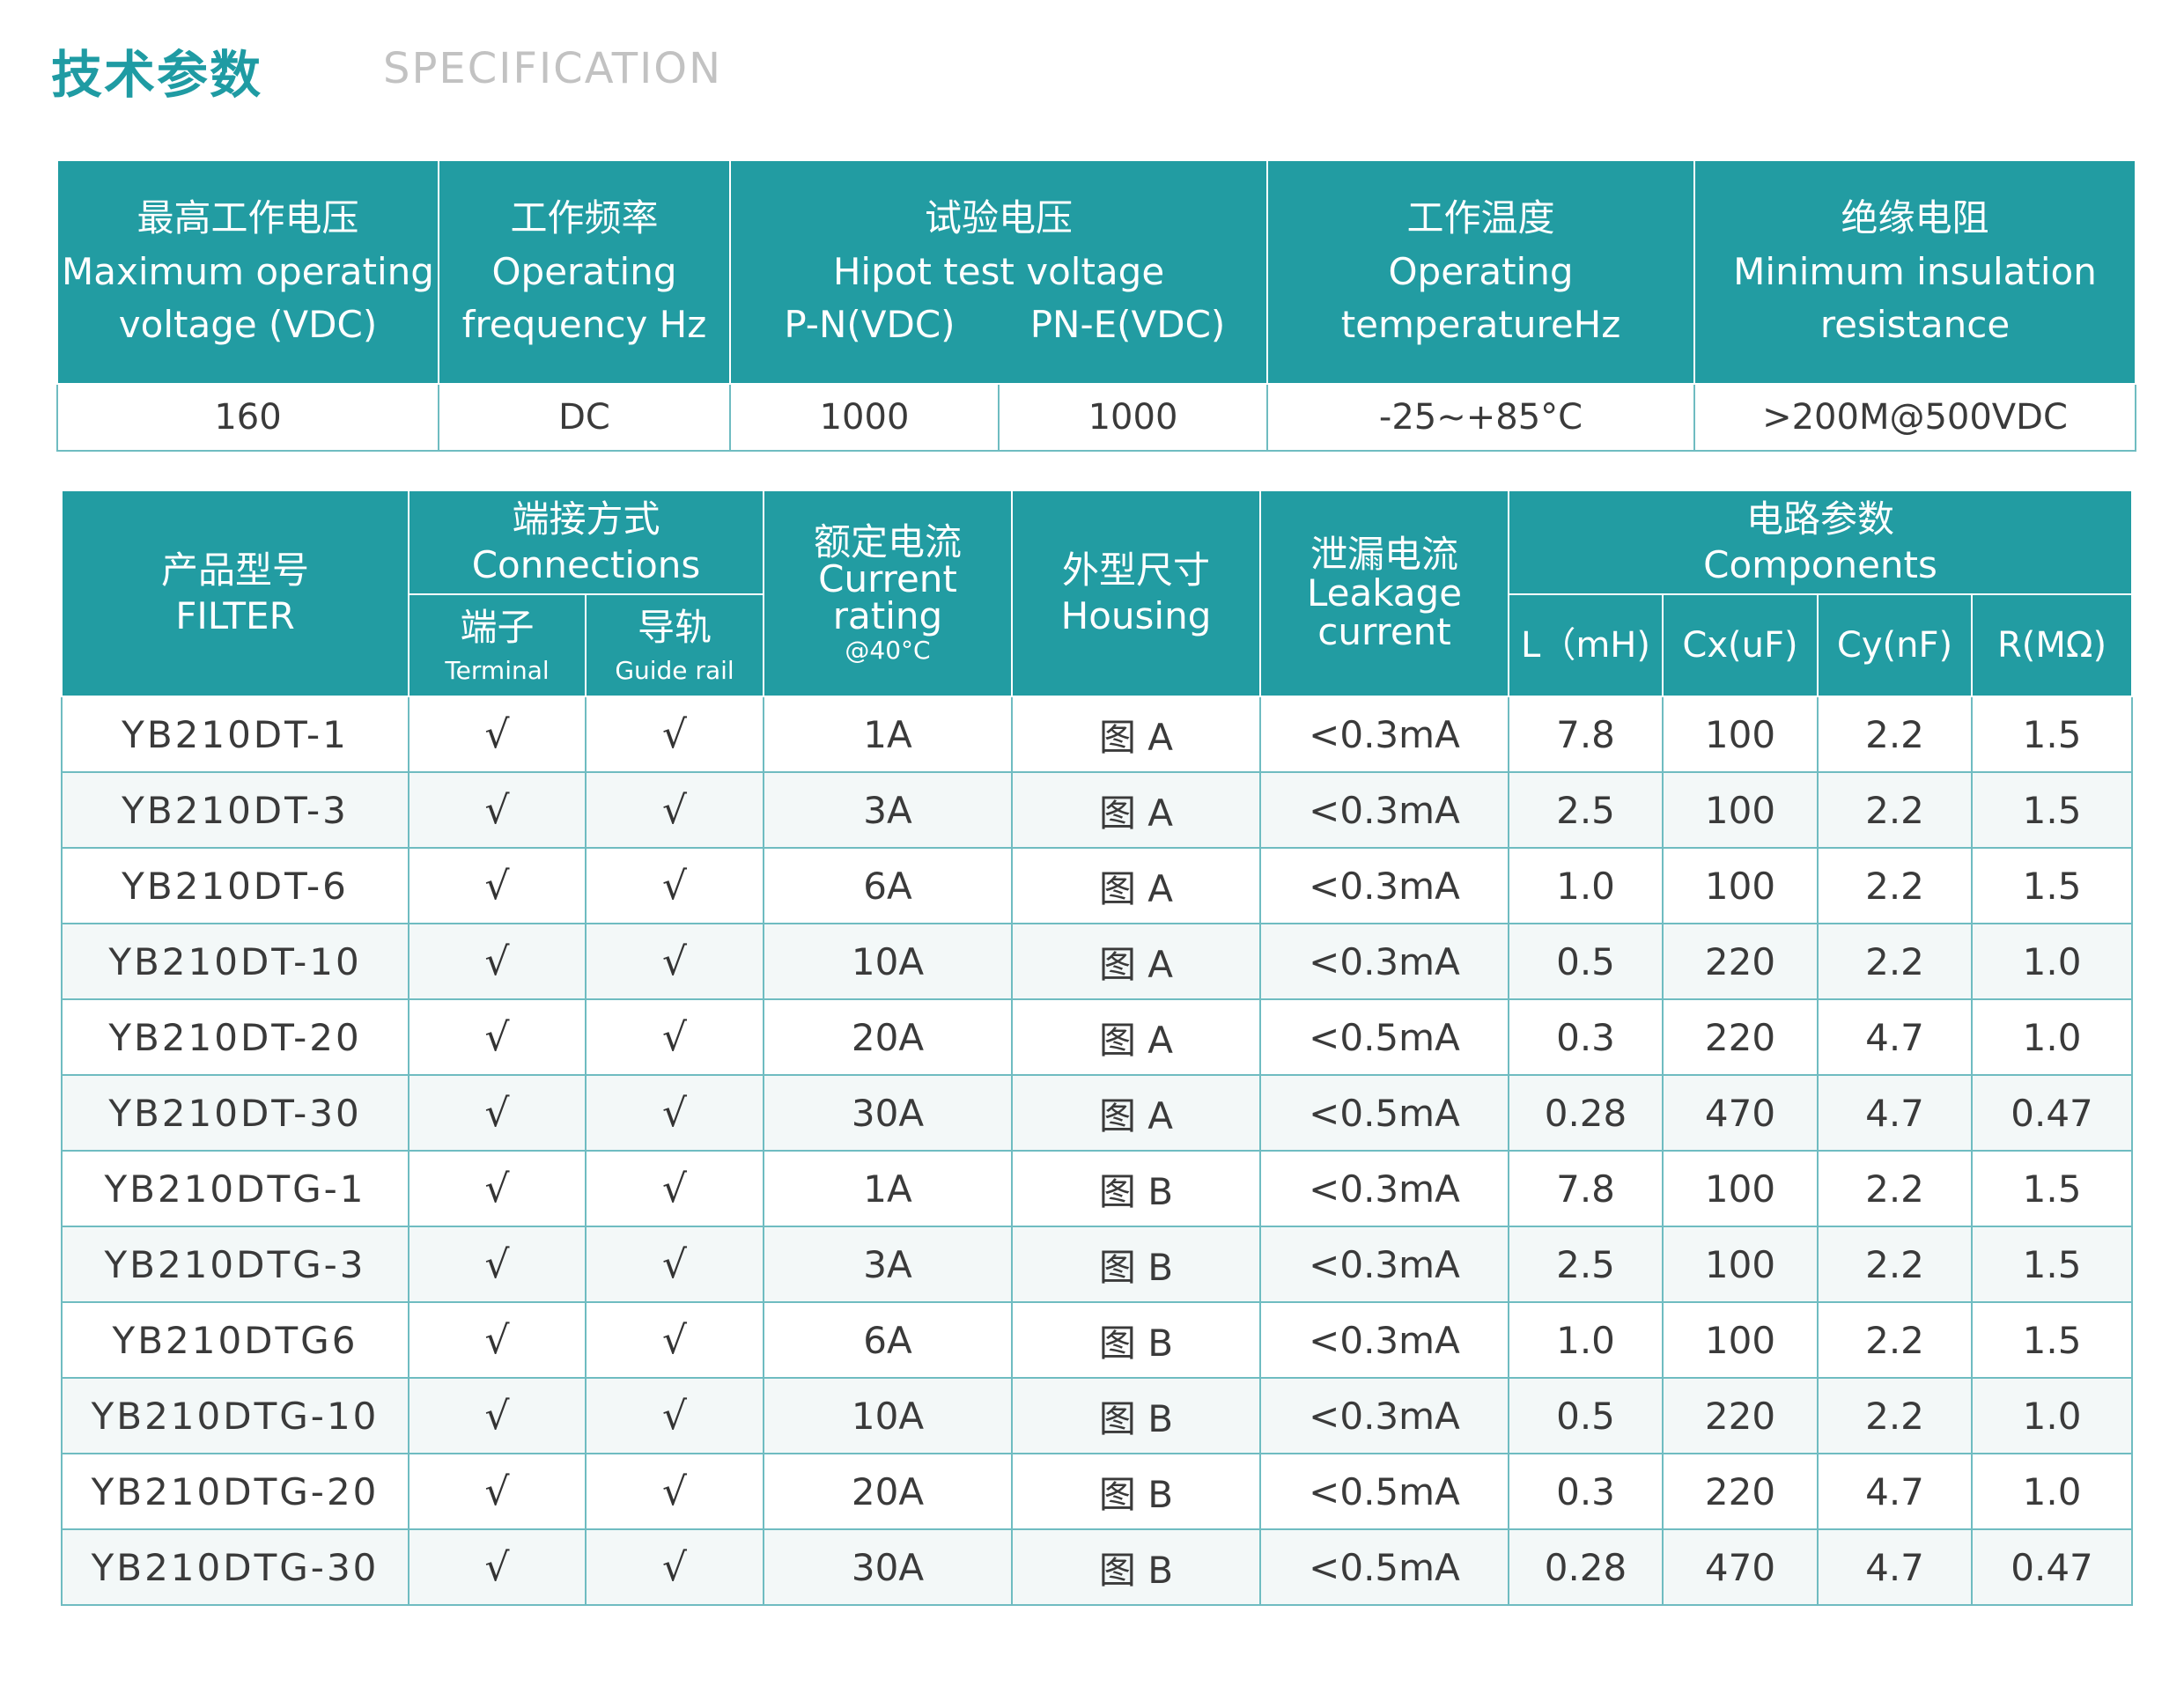 The width and height of the screenshot is (2184, 1686). Describe the element at coordinates (247, 417) in the screenshot. I see `spec-value-voltage: 160` at that location.